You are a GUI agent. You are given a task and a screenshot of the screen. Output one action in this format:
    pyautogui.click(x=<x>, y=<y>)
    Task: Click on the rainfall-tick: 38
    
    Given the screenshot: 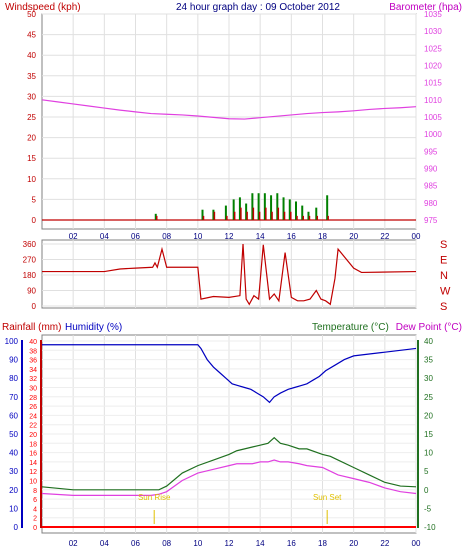 What is the action you would take?
    pyautogui.click(x=33, y=351)
    